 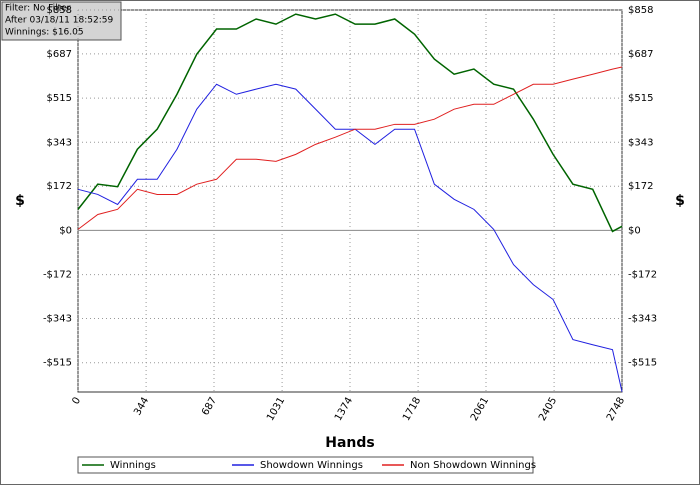 I want to click on info-text: Winnings: $16.05, so click(x=44, y=33).